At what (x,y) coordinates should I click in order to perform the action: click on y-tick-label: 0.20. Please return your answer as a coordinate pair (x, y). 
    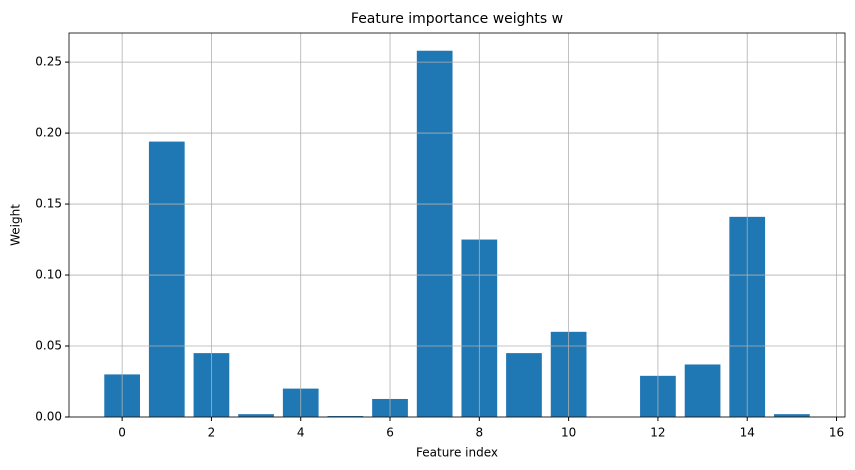
    Looking at the image, I should click on (48, 133).